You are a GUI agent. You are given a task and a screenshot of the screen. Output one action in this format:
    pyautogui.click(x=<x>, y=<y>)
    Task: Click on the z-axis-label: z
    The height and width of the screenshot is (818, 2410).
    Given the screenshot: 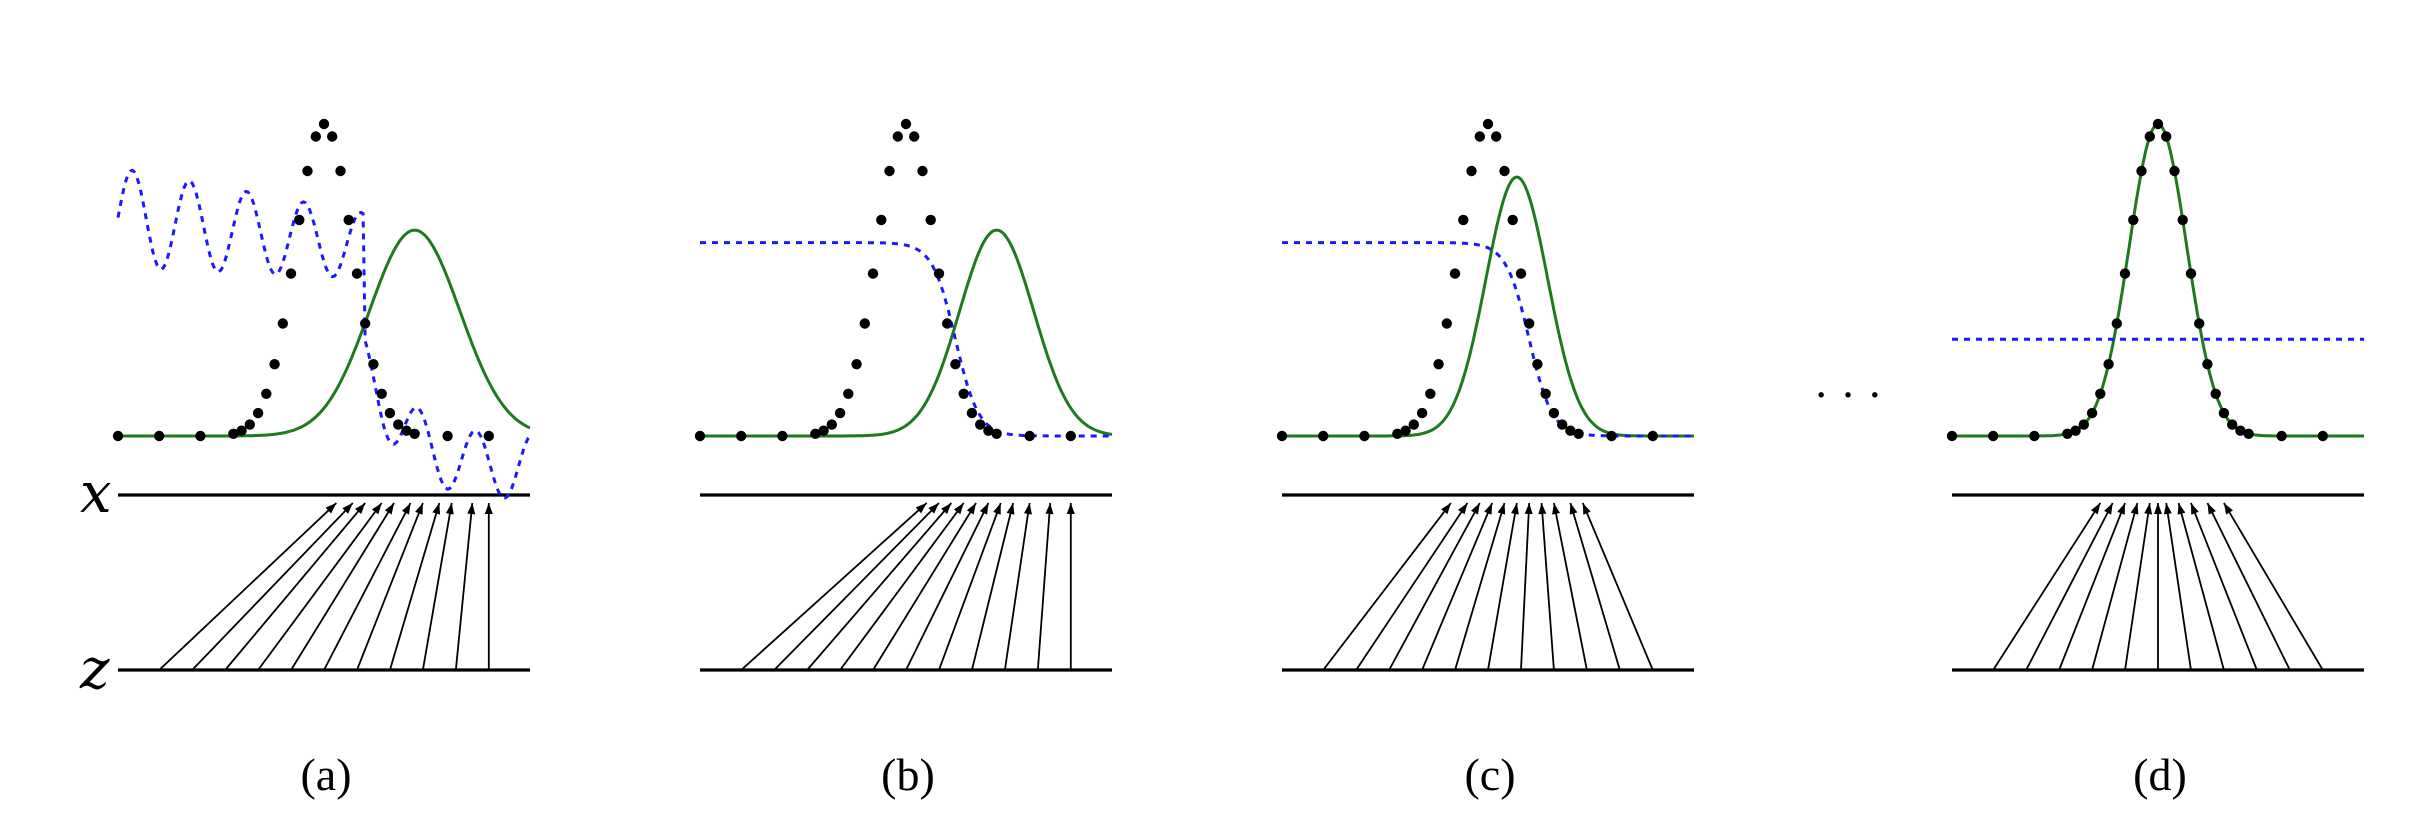 What is the action you would take?
    pyautogui.click(x=94, y=669)
    